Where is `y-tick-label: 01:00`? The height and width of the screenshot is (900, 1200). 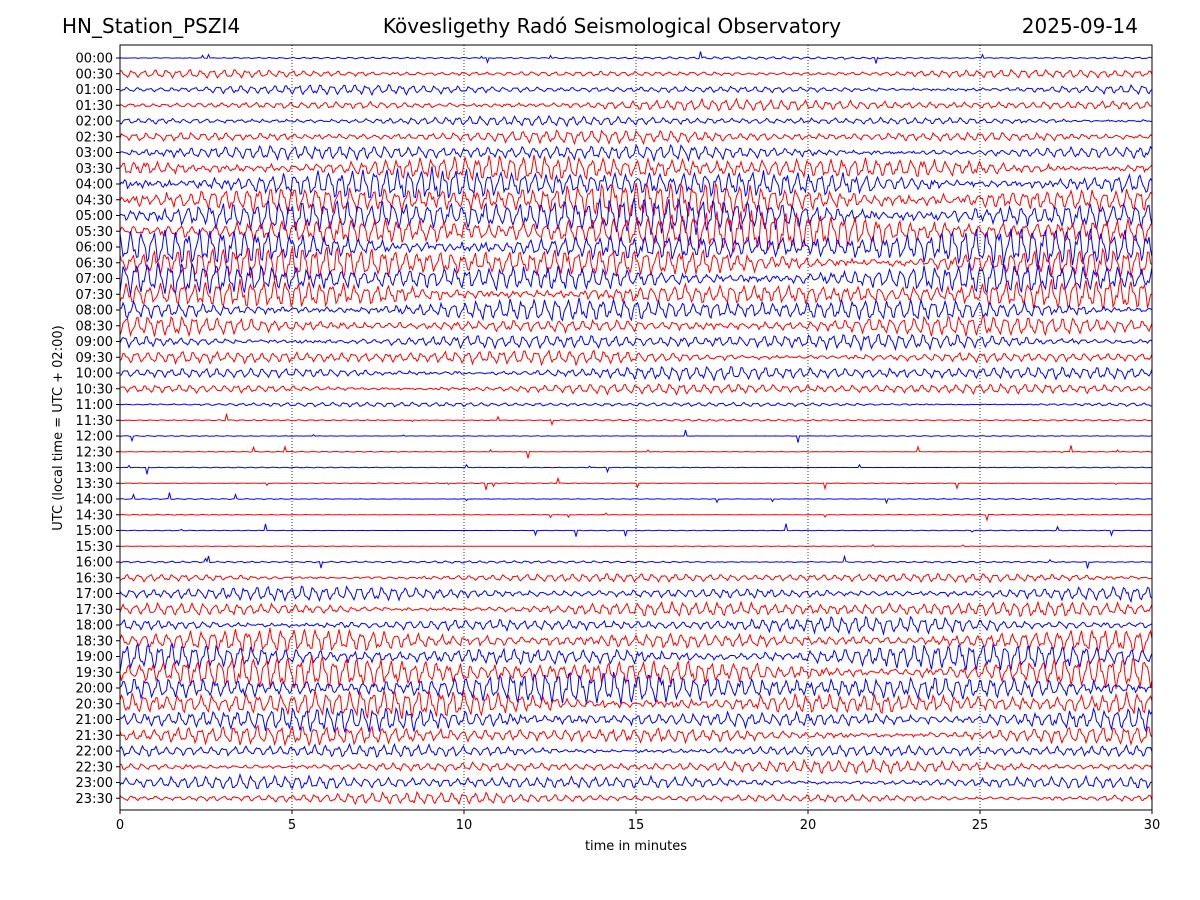
y-tick-label: 01:00 is located at coordinates (94, 90).